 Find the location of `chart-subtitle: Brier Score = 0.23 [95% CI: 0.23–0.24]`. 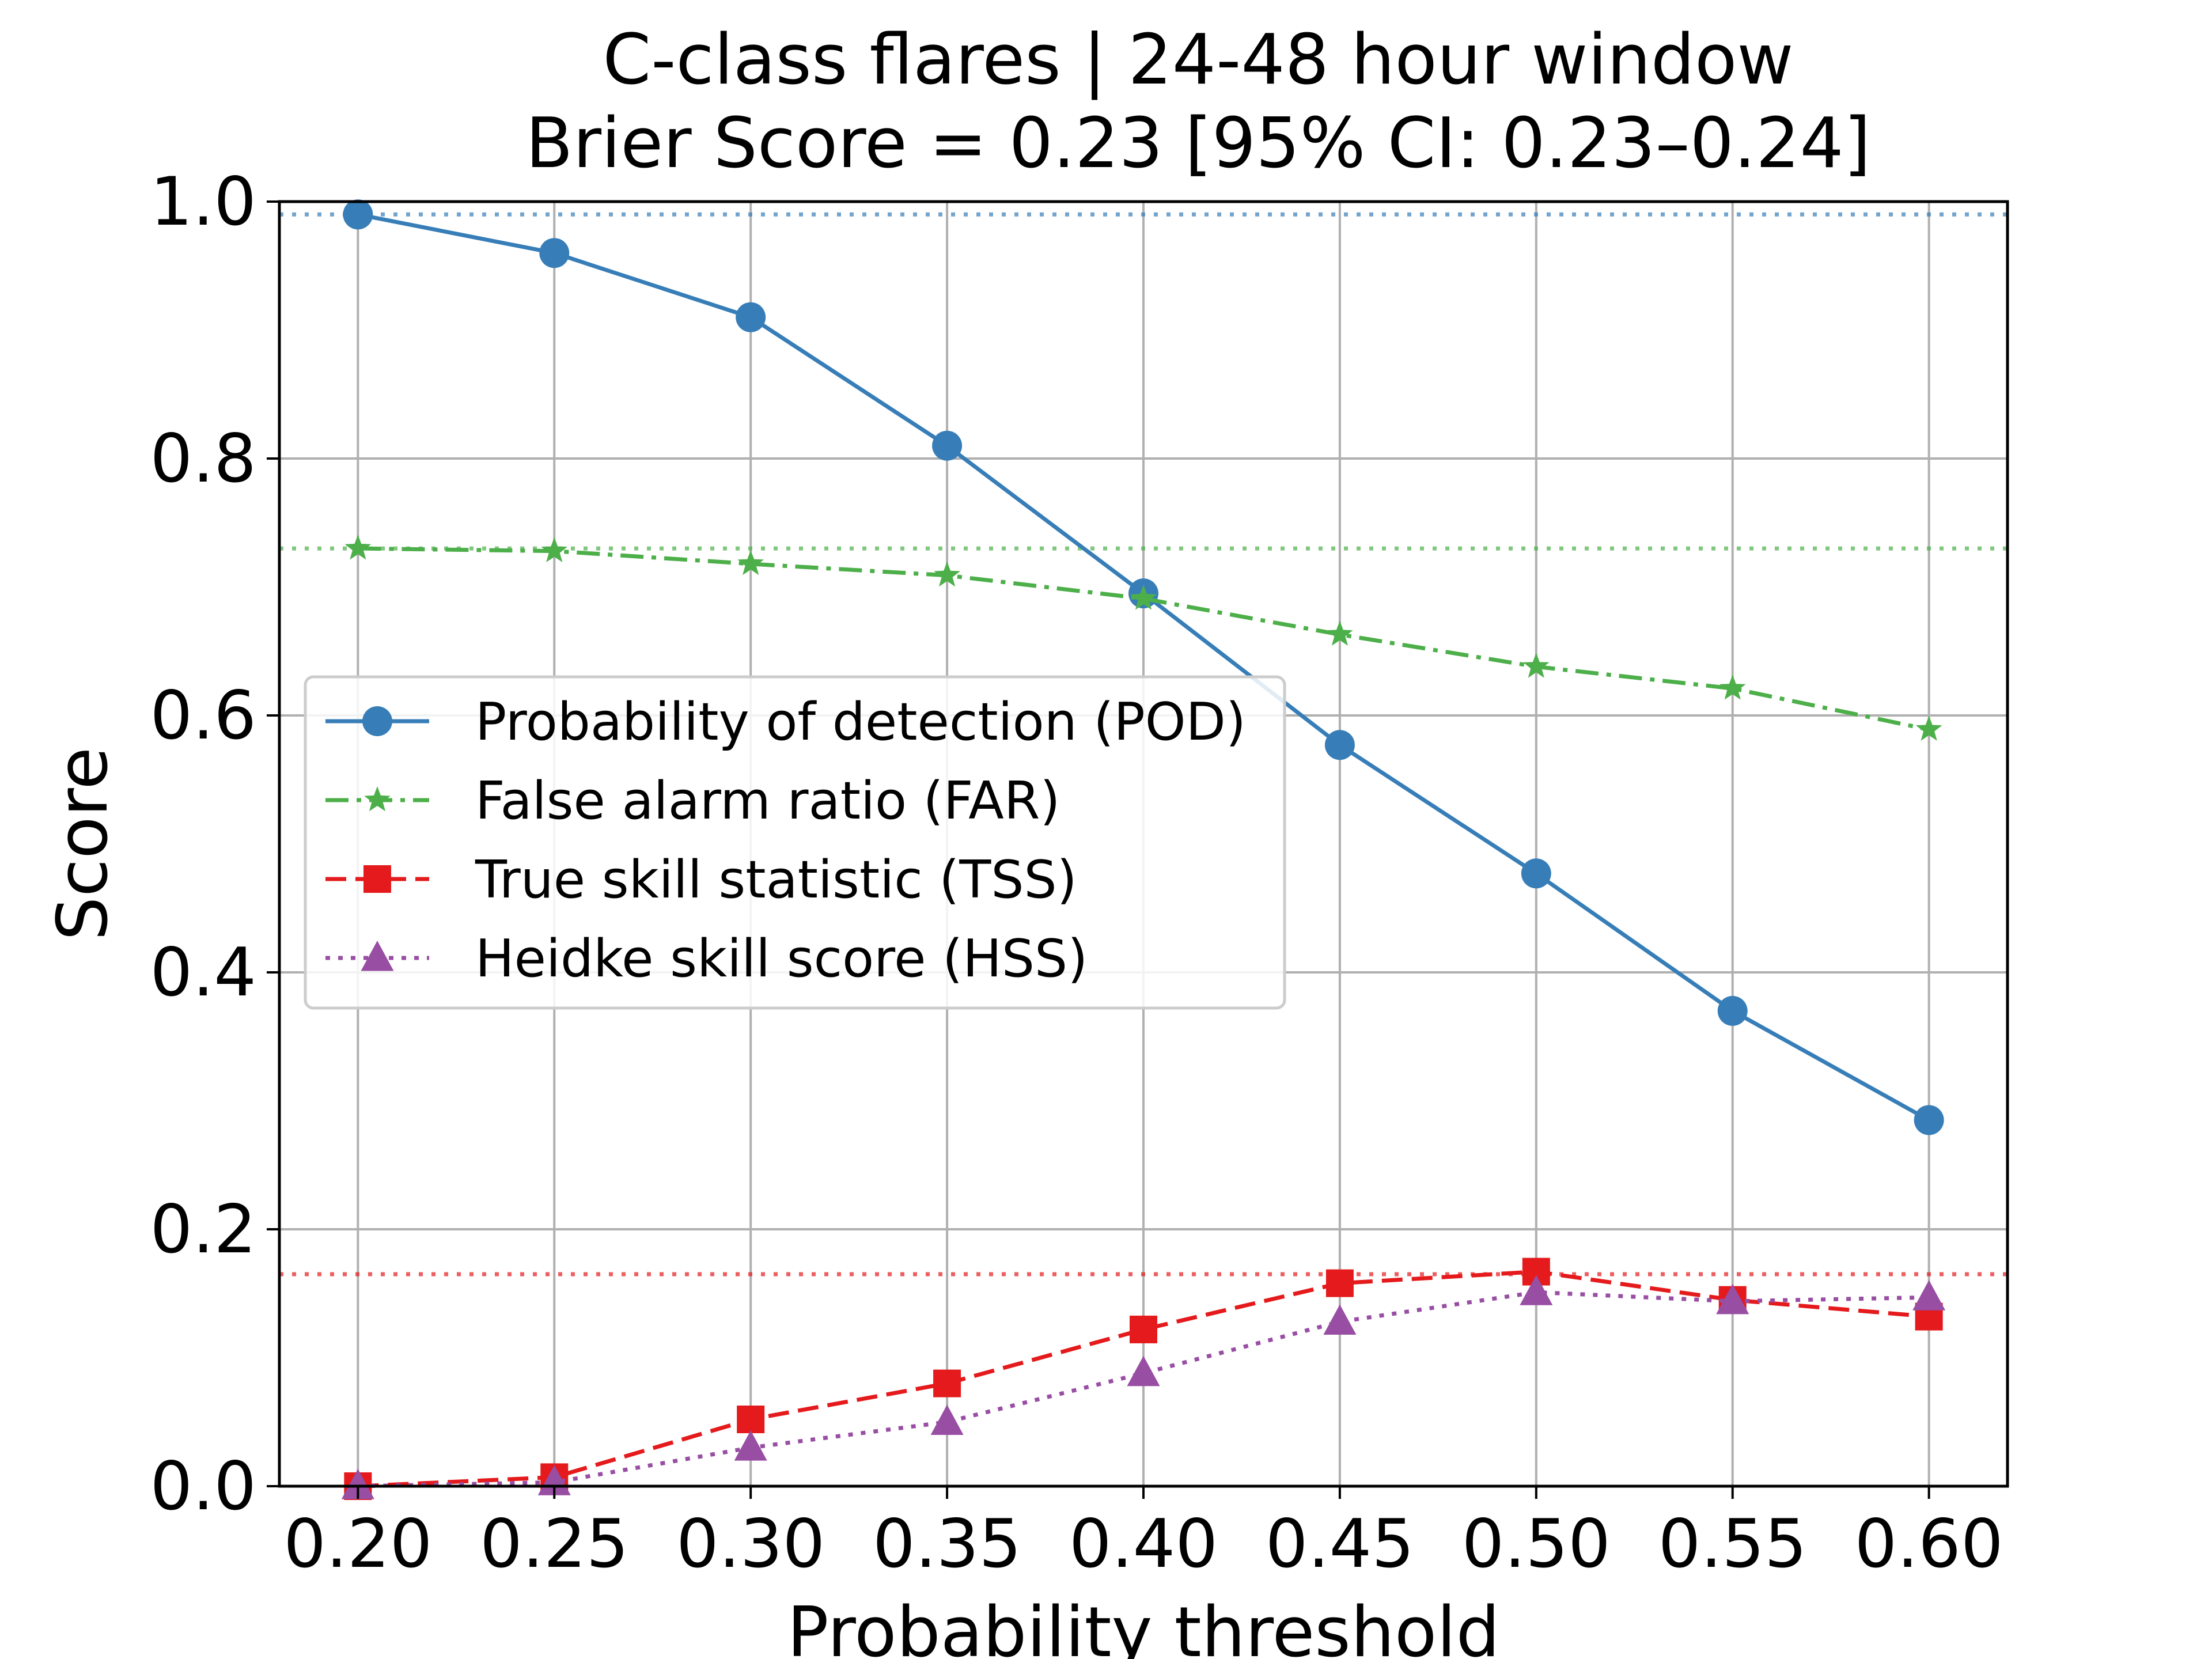

chart-subtitle: Brier Score = 0.23 [95% CI: 0.23–0.24] is located at coordinates (1197, 144).